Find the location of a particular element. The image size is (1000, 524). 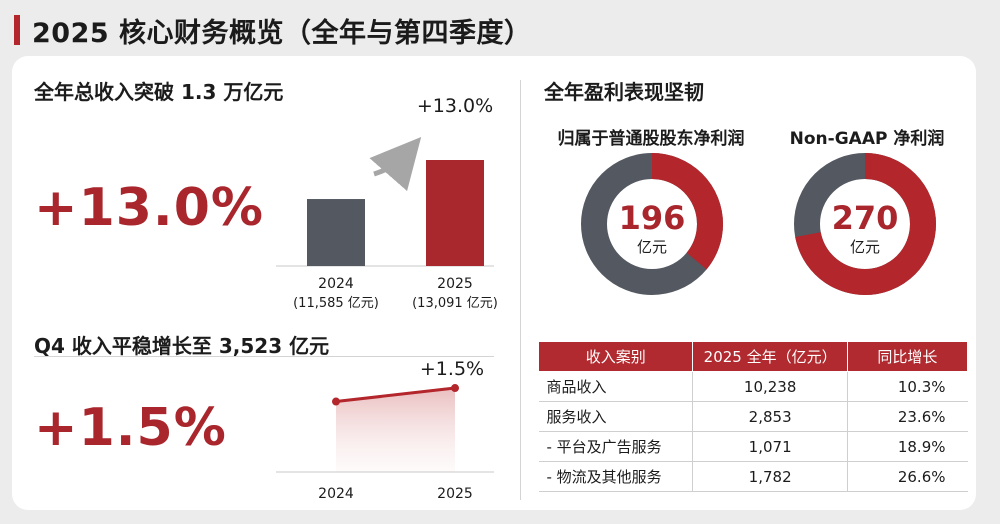

table-header-annual: 2025 全年（亿元） is located at coordinates (770, 356).